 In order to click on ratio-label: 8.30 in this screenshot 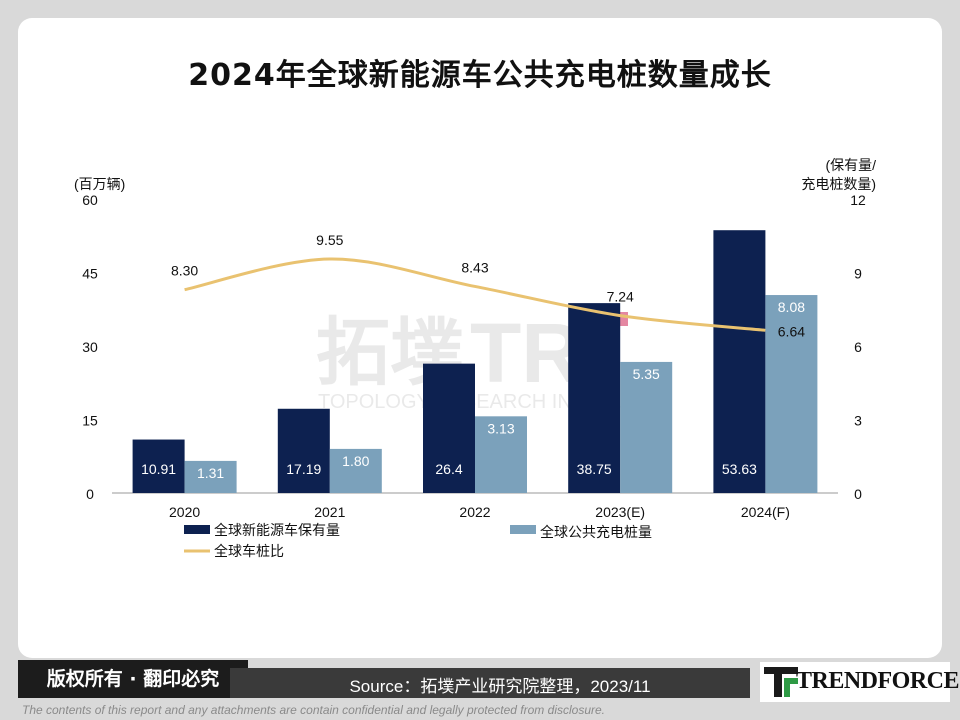, I will do `click(184, 271)`.